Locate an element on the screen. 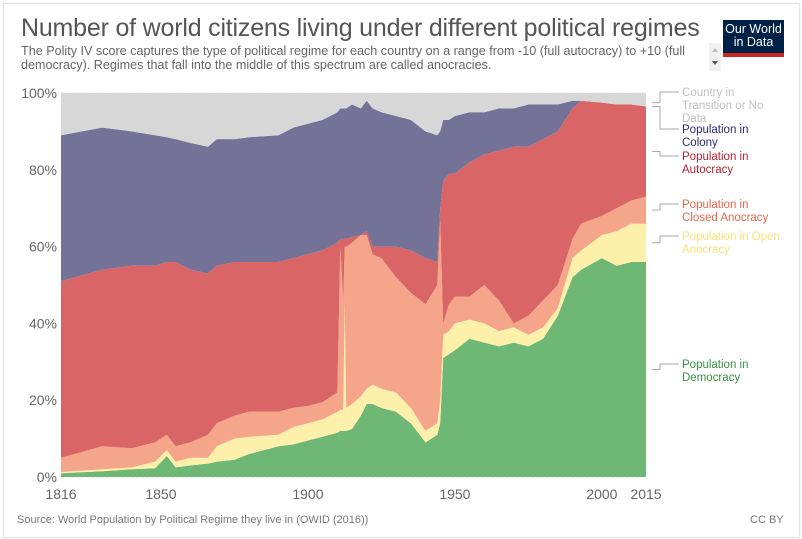  legend-label: Closed Anocracy is located at coordinates (725, 218).